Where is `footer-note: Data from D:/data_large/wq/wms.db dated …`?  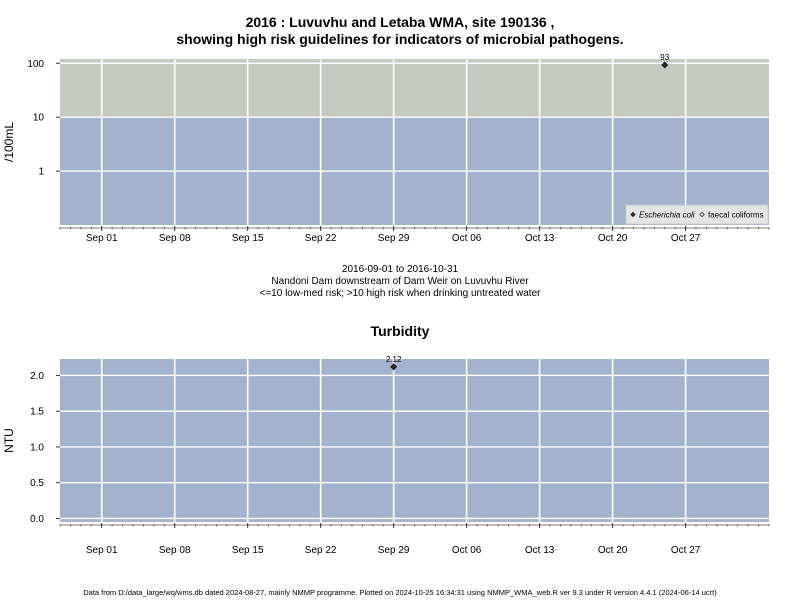 footer-note: Data from D:/data_large/wq/wms.db dated … is located at coordinates (400, 592).